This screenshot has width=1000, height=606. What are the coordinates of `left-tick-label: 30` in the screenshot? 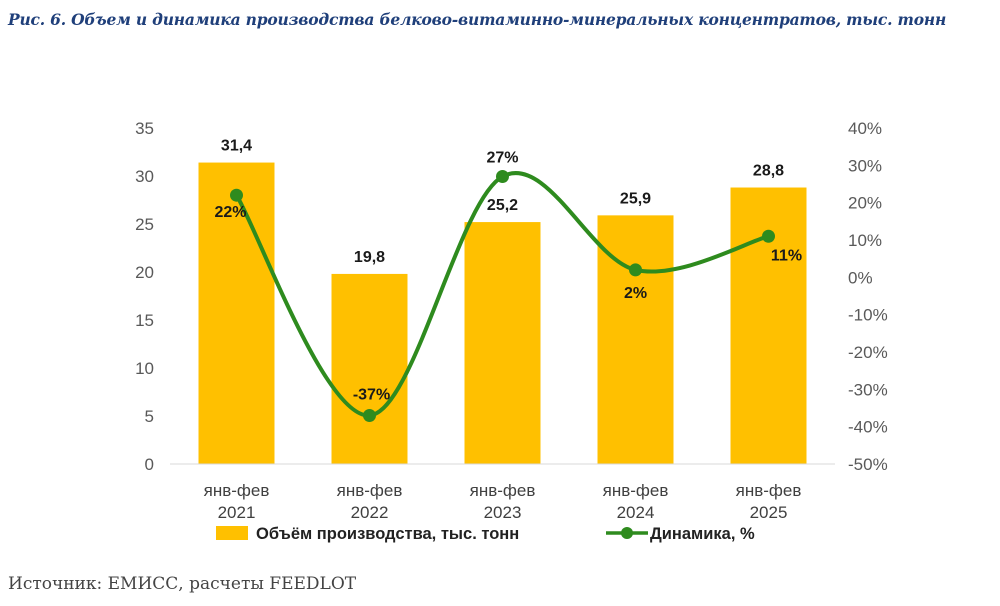 It's located at (144, 176).